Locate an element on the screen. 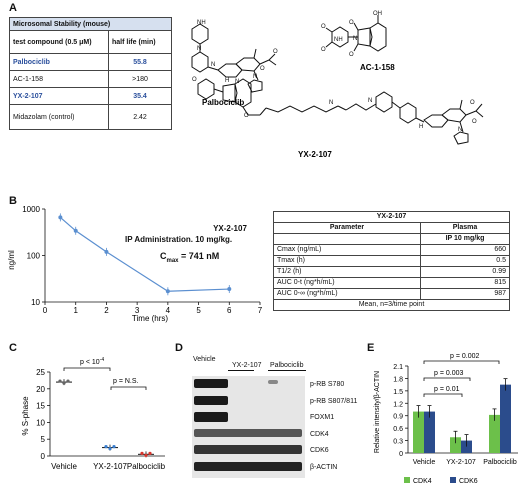 The width and height of the screenshot is (520, 490). table-row: Cmax (ng/mL) 660 is located at coordinates (391, 250).